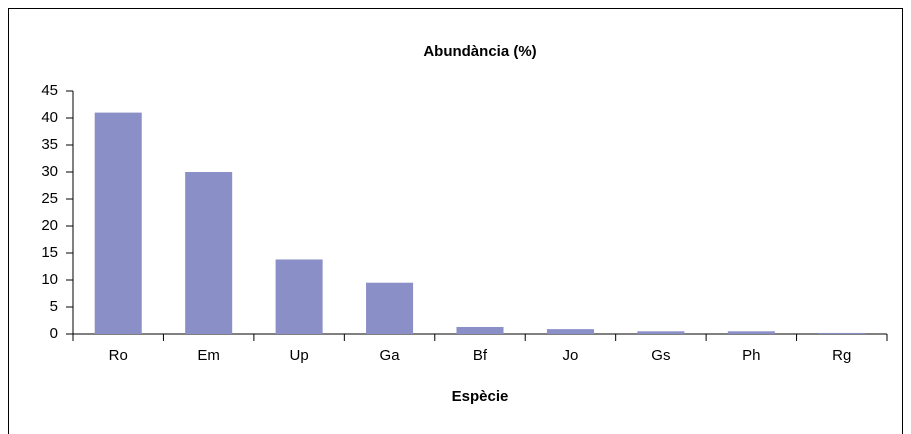 The image size is (911, 434). What do you see at coordinates (49, 171) in the screenshot?
I see `y-tick-label: 30` at bounding box center [49, 171].